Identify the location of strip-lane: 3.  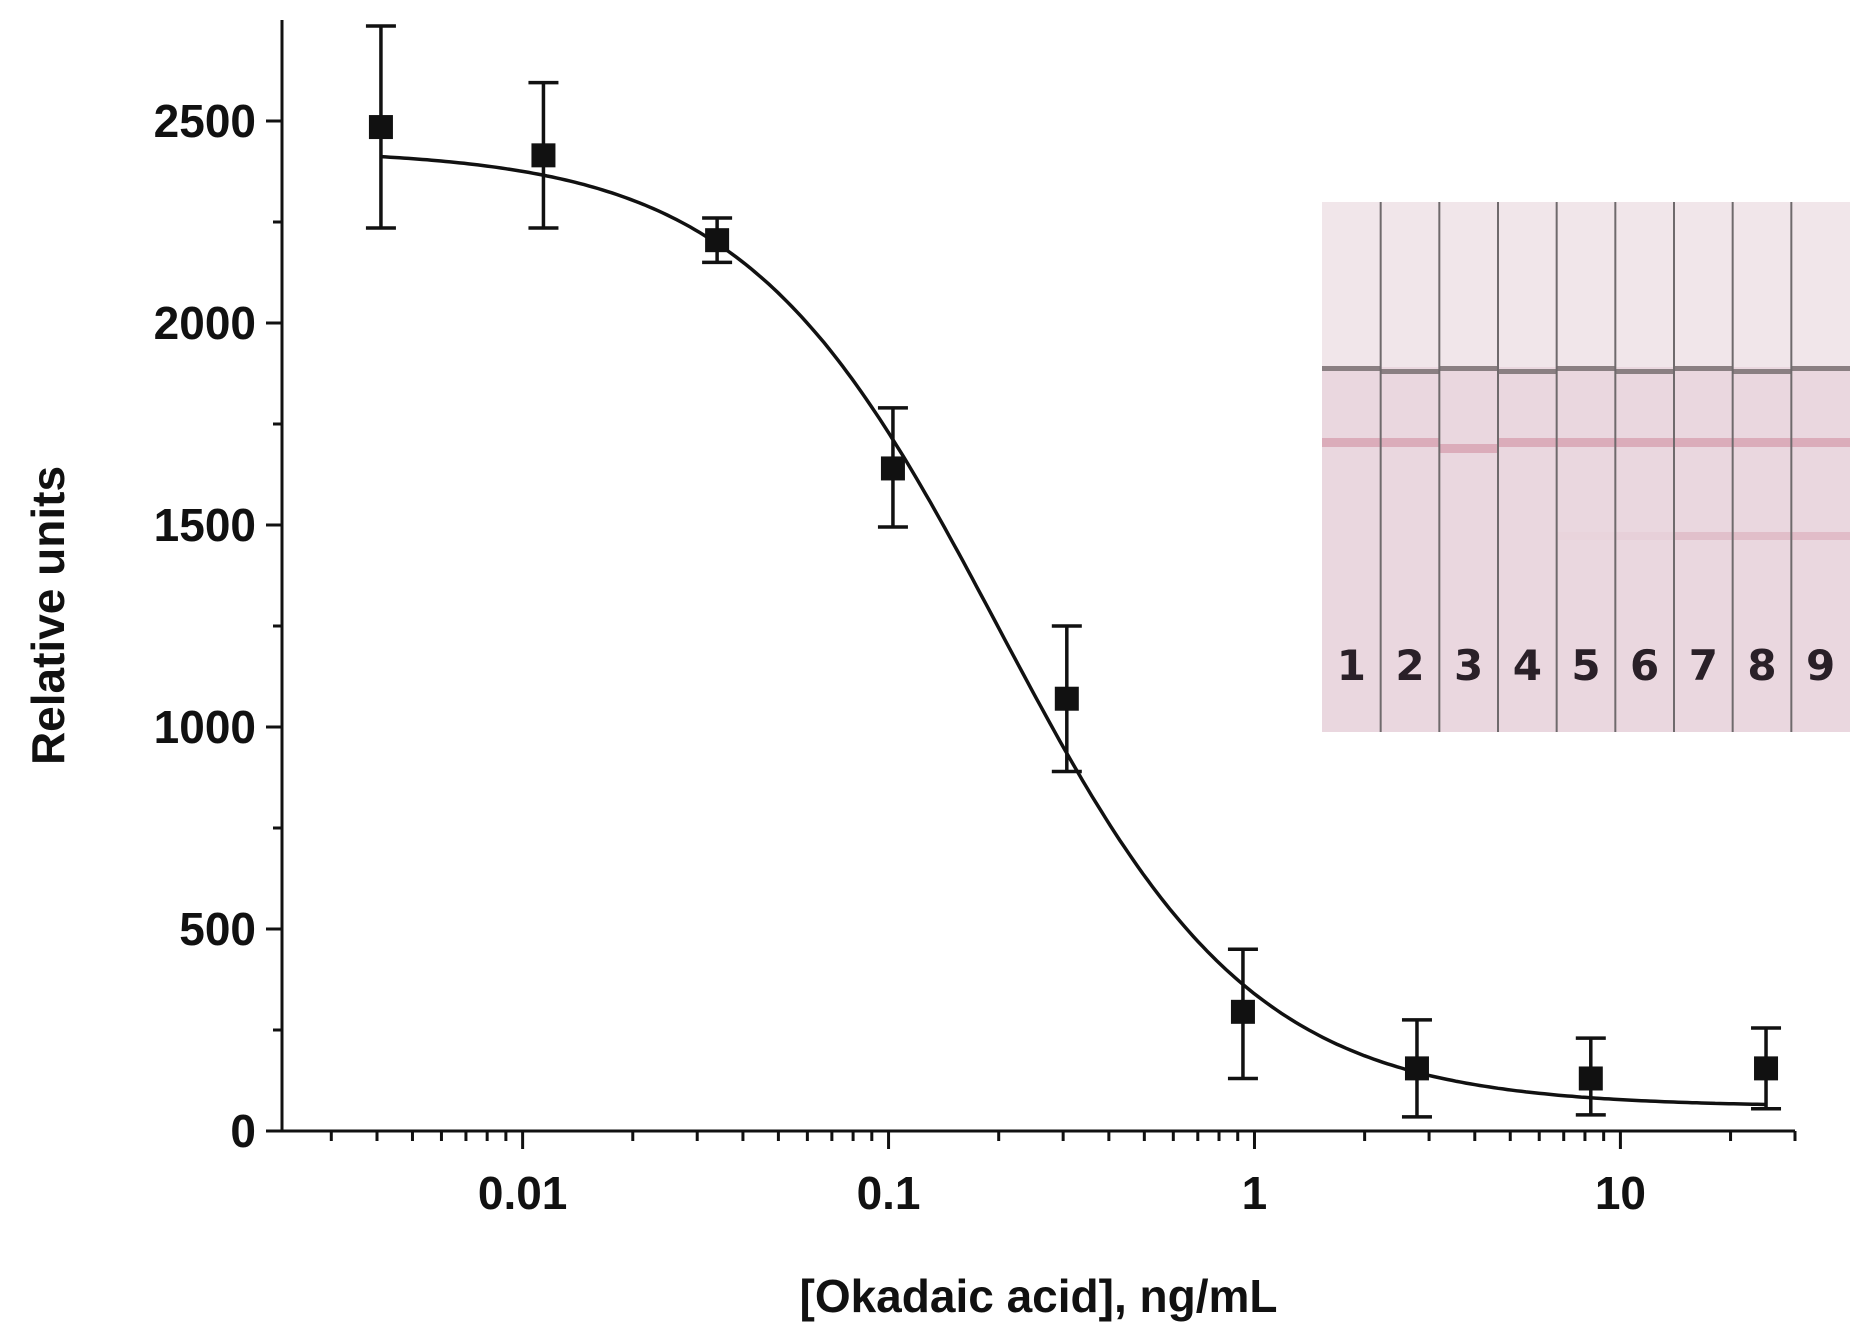
(1468, 467).